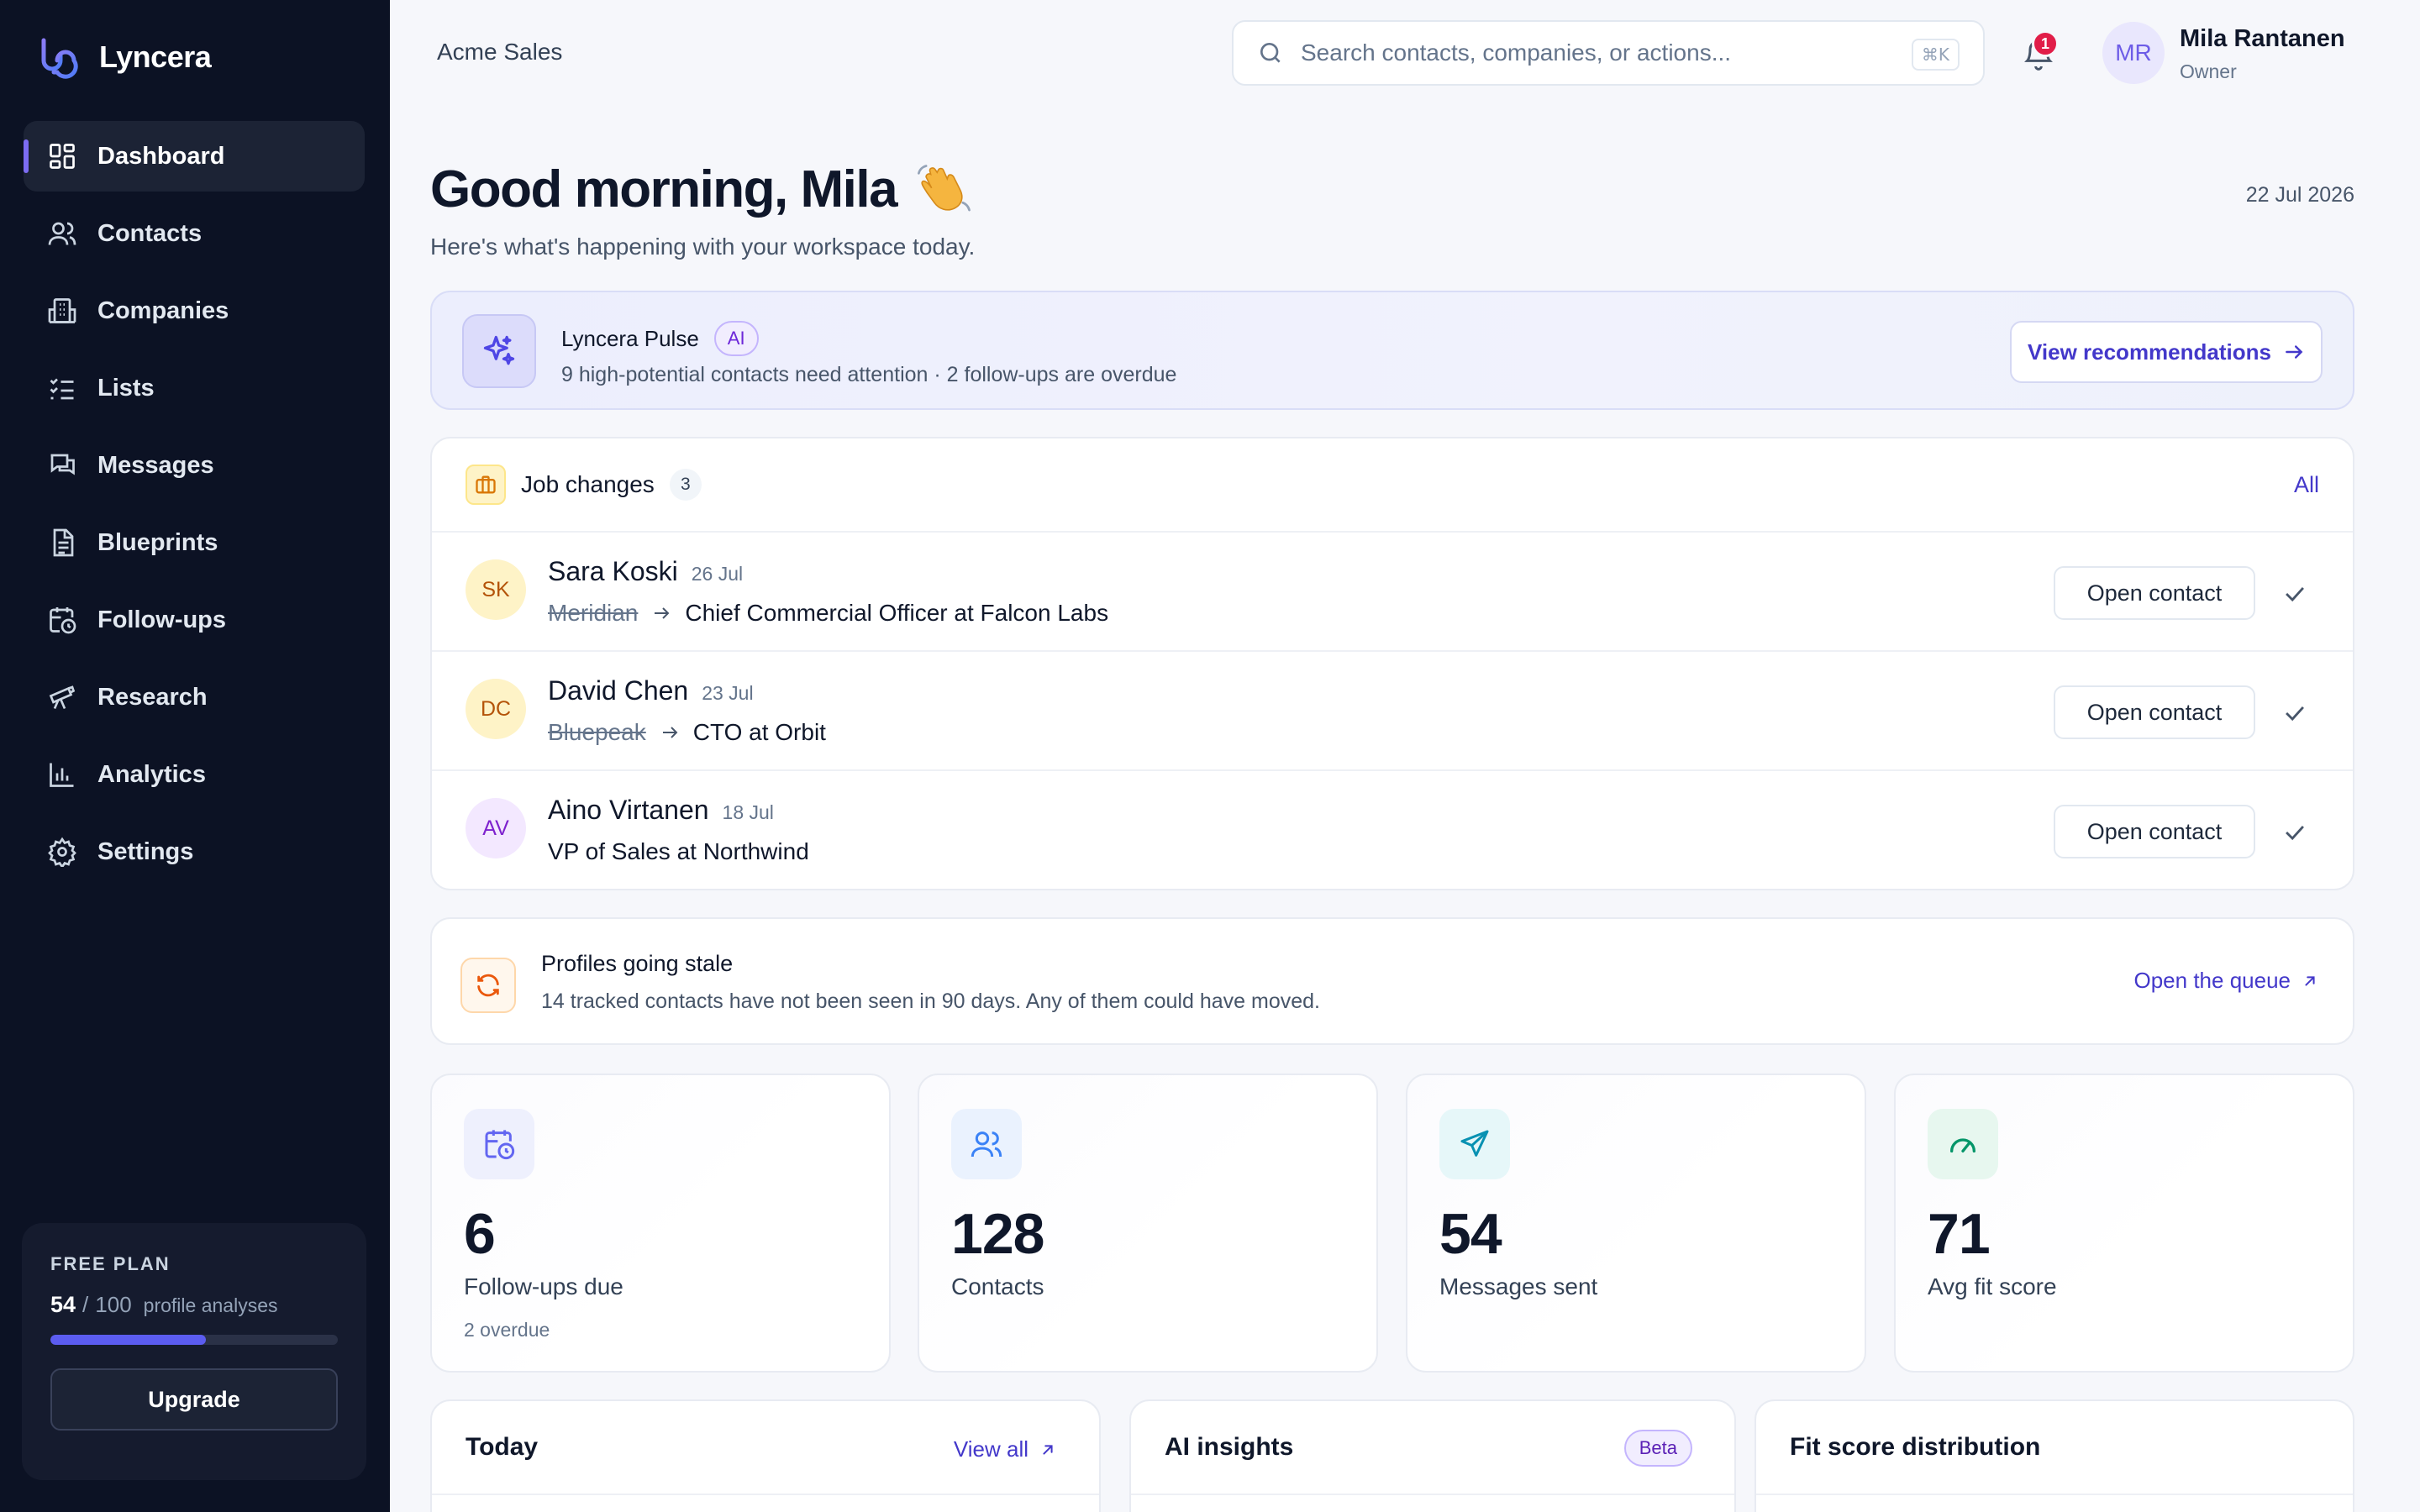 The image size is (2420, 1512). Describe the element at coordinates (62, 697) in the screenshot. I see `telescope-icon` at that location.